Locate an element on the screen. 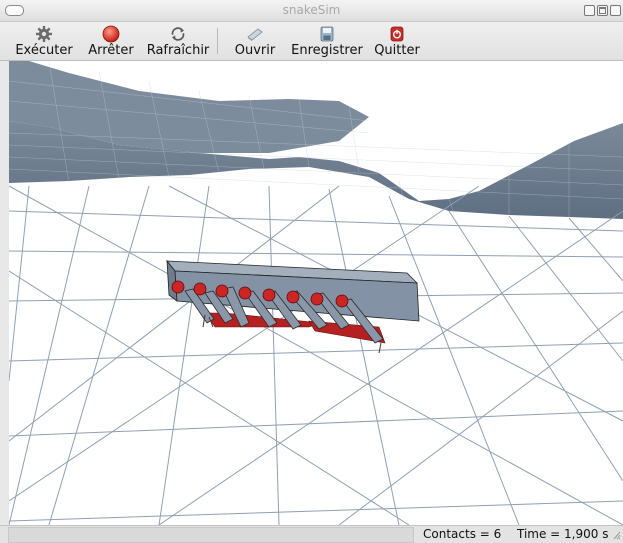  contacts-readout: Contacts = 6 is located at coordinates (462, 534).